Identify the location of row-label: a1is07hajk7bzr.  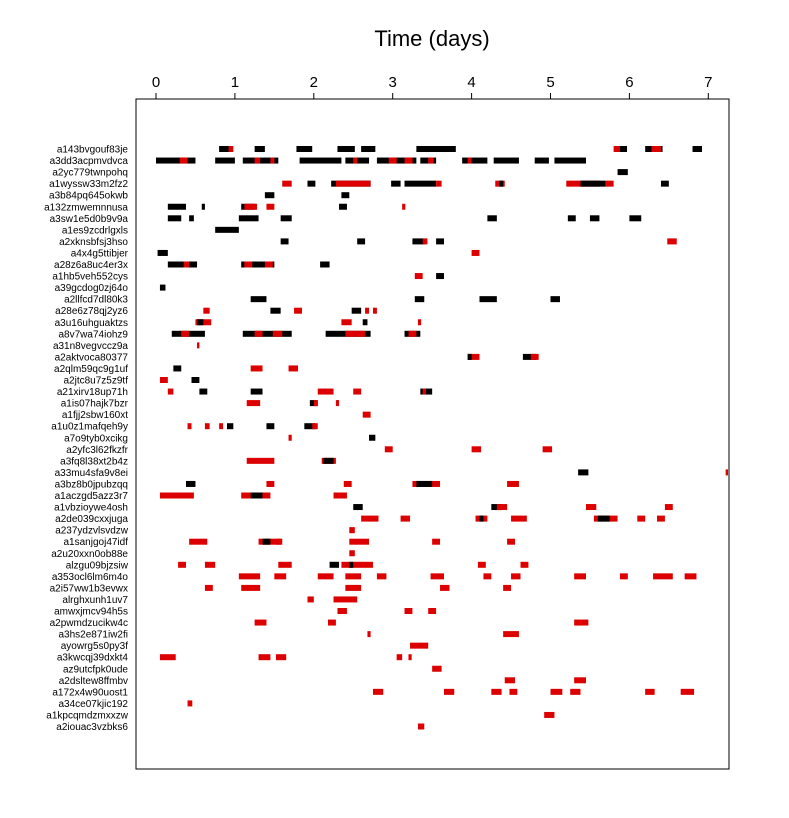
(95, 404).